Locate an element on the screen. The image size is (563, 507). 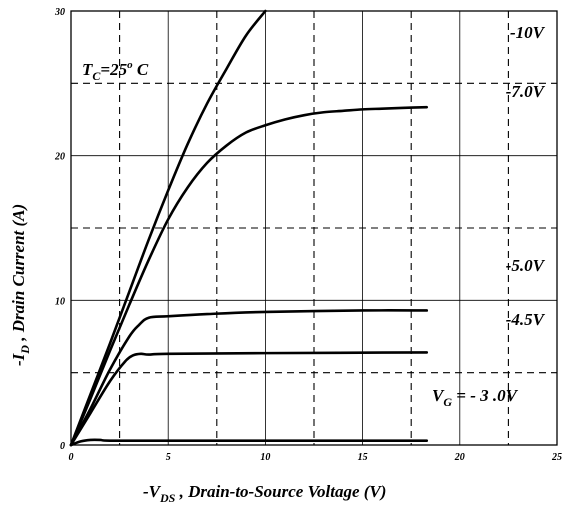
y-tick-label: 10 is located at coordinates (60, 301).